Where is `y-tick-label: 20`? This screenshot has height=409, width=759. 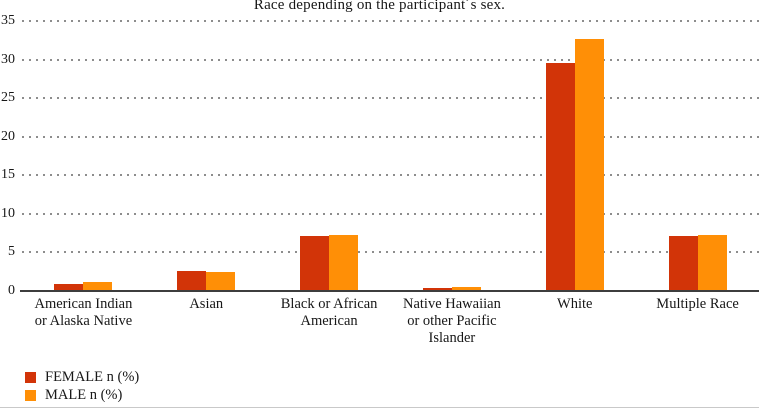 y-tick-label: 20 is located at coordinates (8, 136).